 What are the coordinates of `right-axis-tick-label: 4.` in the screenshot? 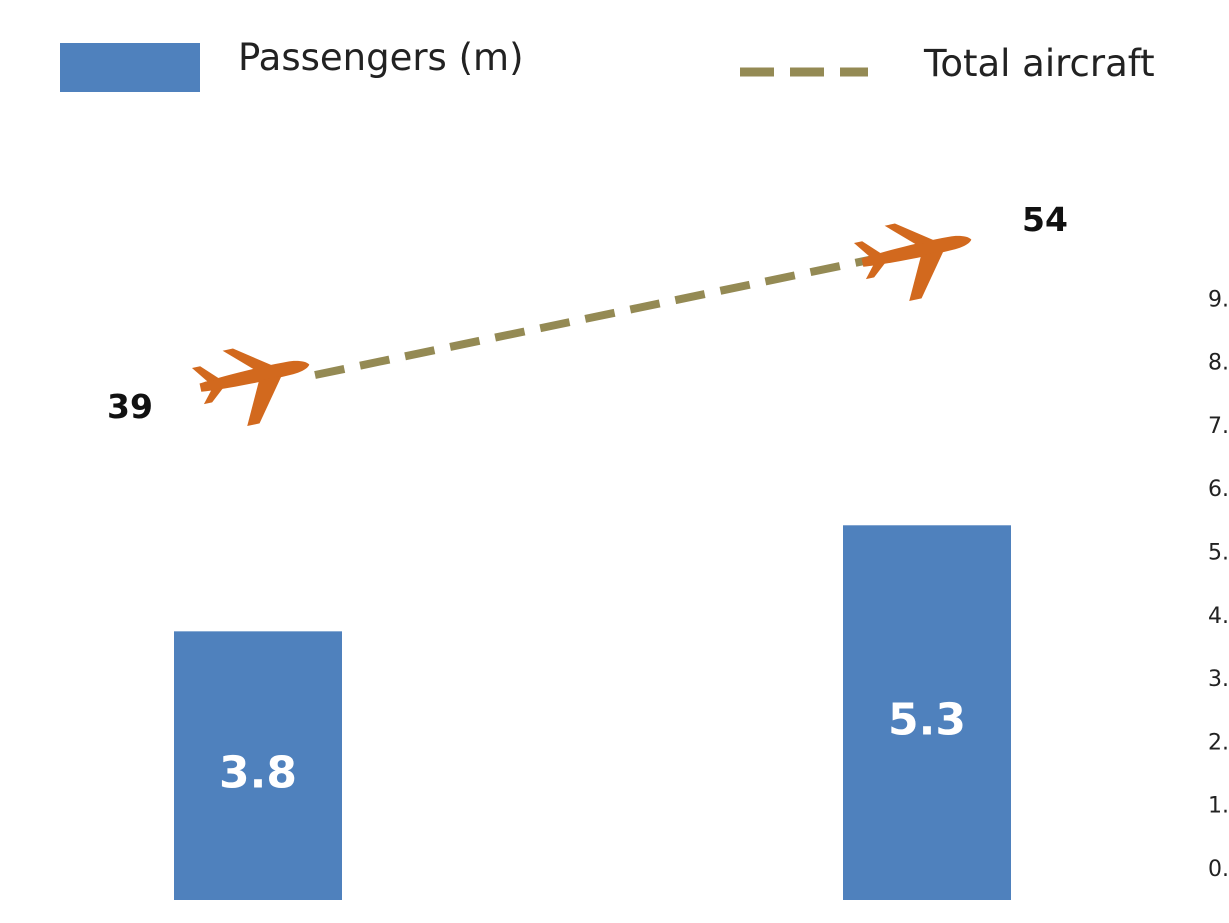 It's located at (1218, 616).